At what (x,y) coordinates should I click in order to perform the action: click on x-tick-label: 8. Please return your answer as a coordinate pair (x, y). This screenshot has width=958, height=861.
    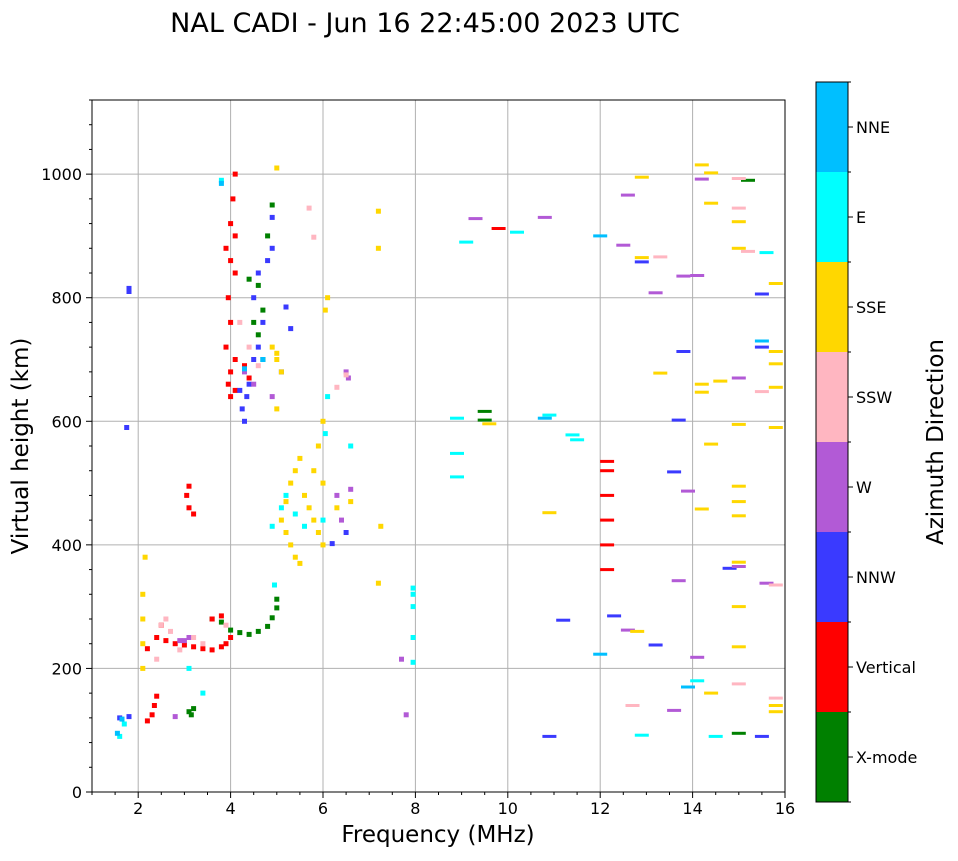
    Looking at the image, I should click on (415, 808).